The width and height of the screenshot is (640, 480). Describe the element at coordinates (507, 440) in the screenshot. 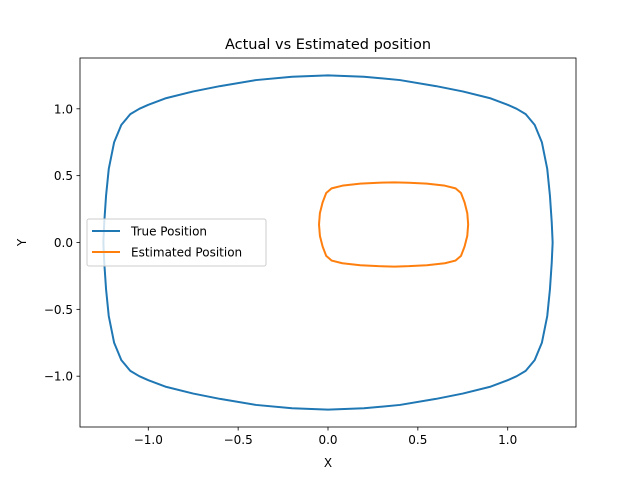

I see `x-tick-label: 1.0` at that location.